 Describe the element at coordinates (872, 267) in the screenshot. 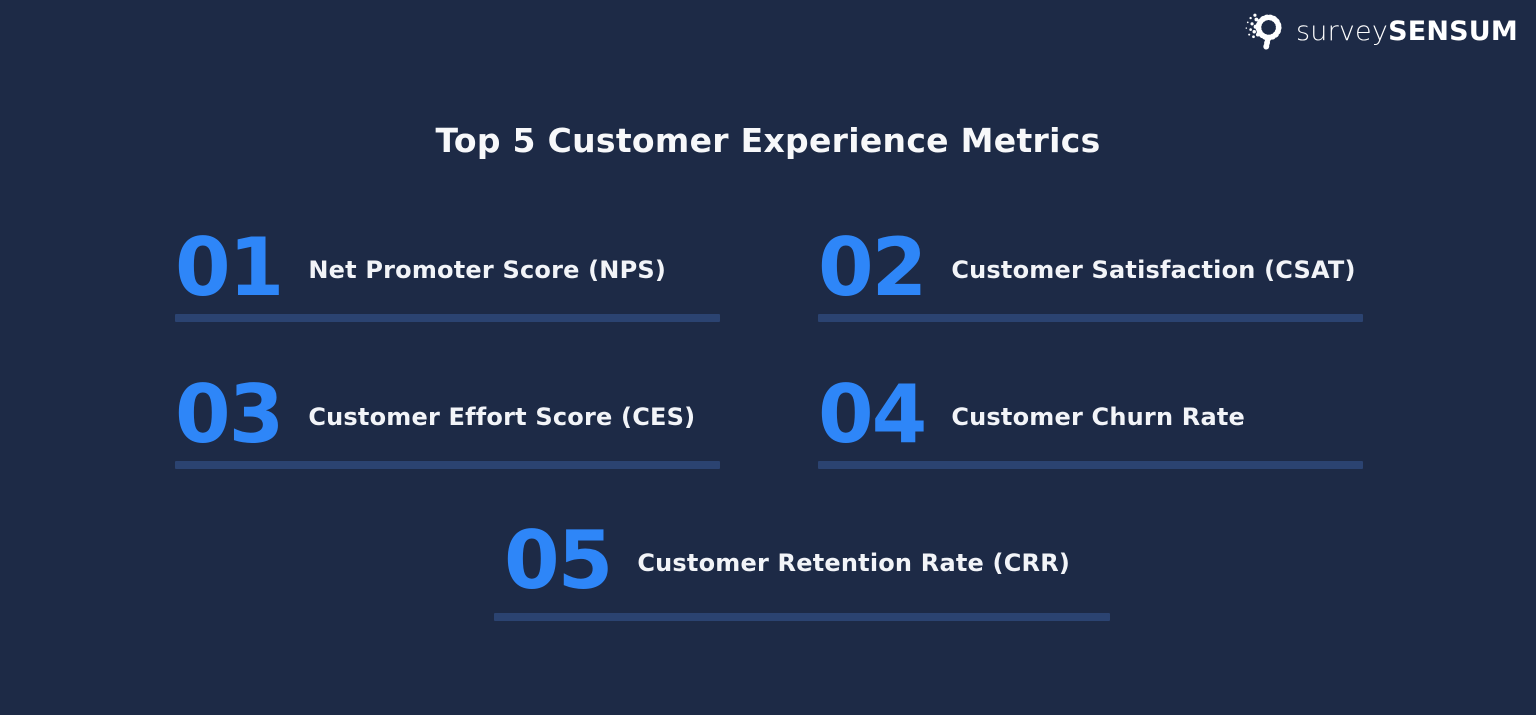

I see `metric-number: 02` at that location.